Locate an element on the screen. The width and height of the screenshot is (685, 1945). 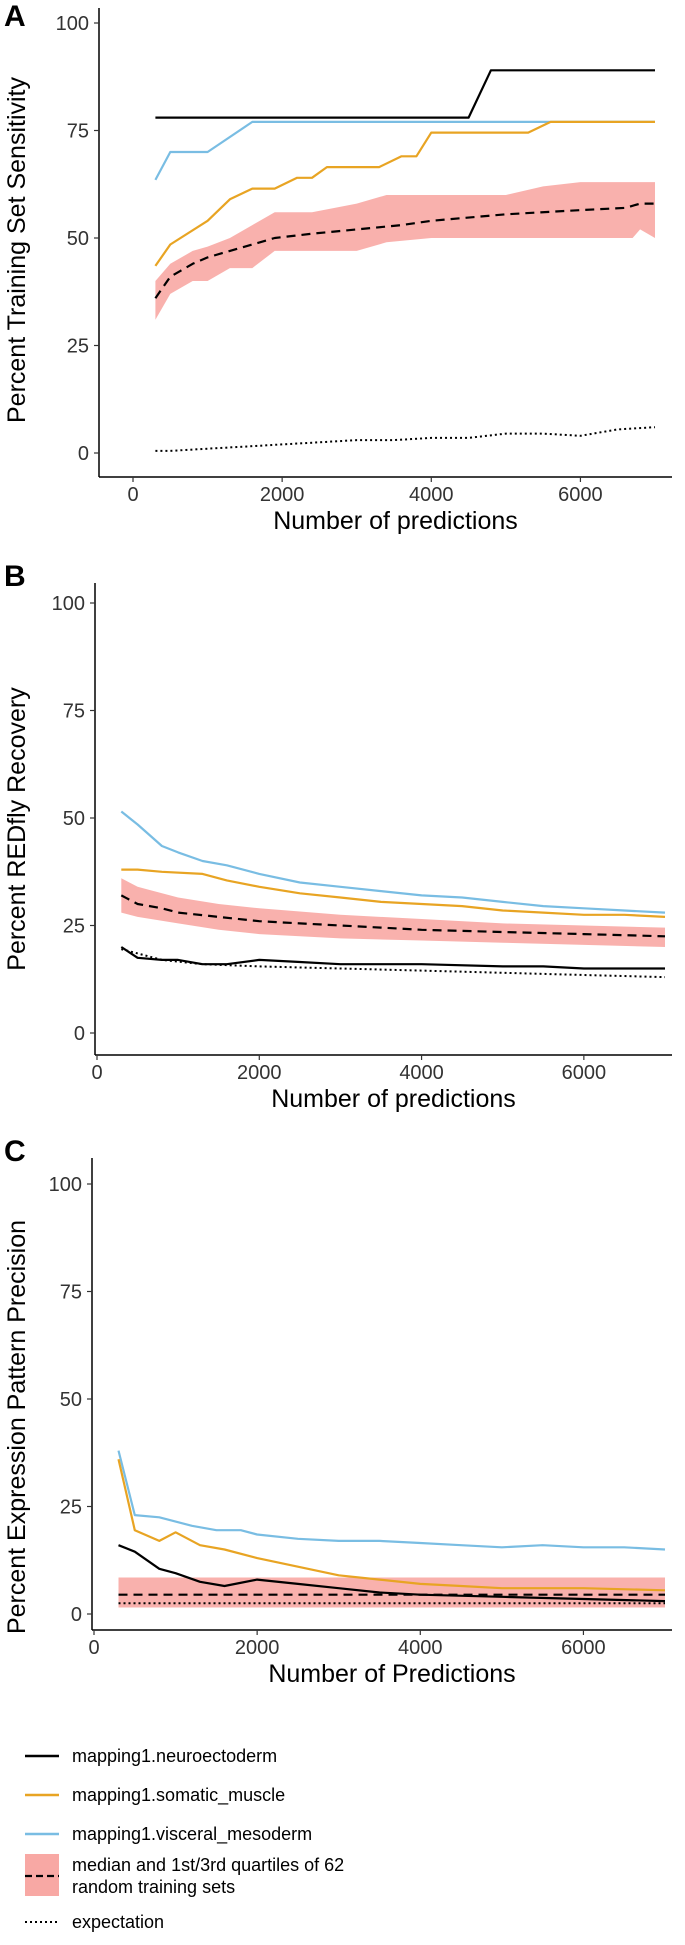
legend-item-neuro: mapping1.neuroectoderm is located at coordinates (151, 1756).